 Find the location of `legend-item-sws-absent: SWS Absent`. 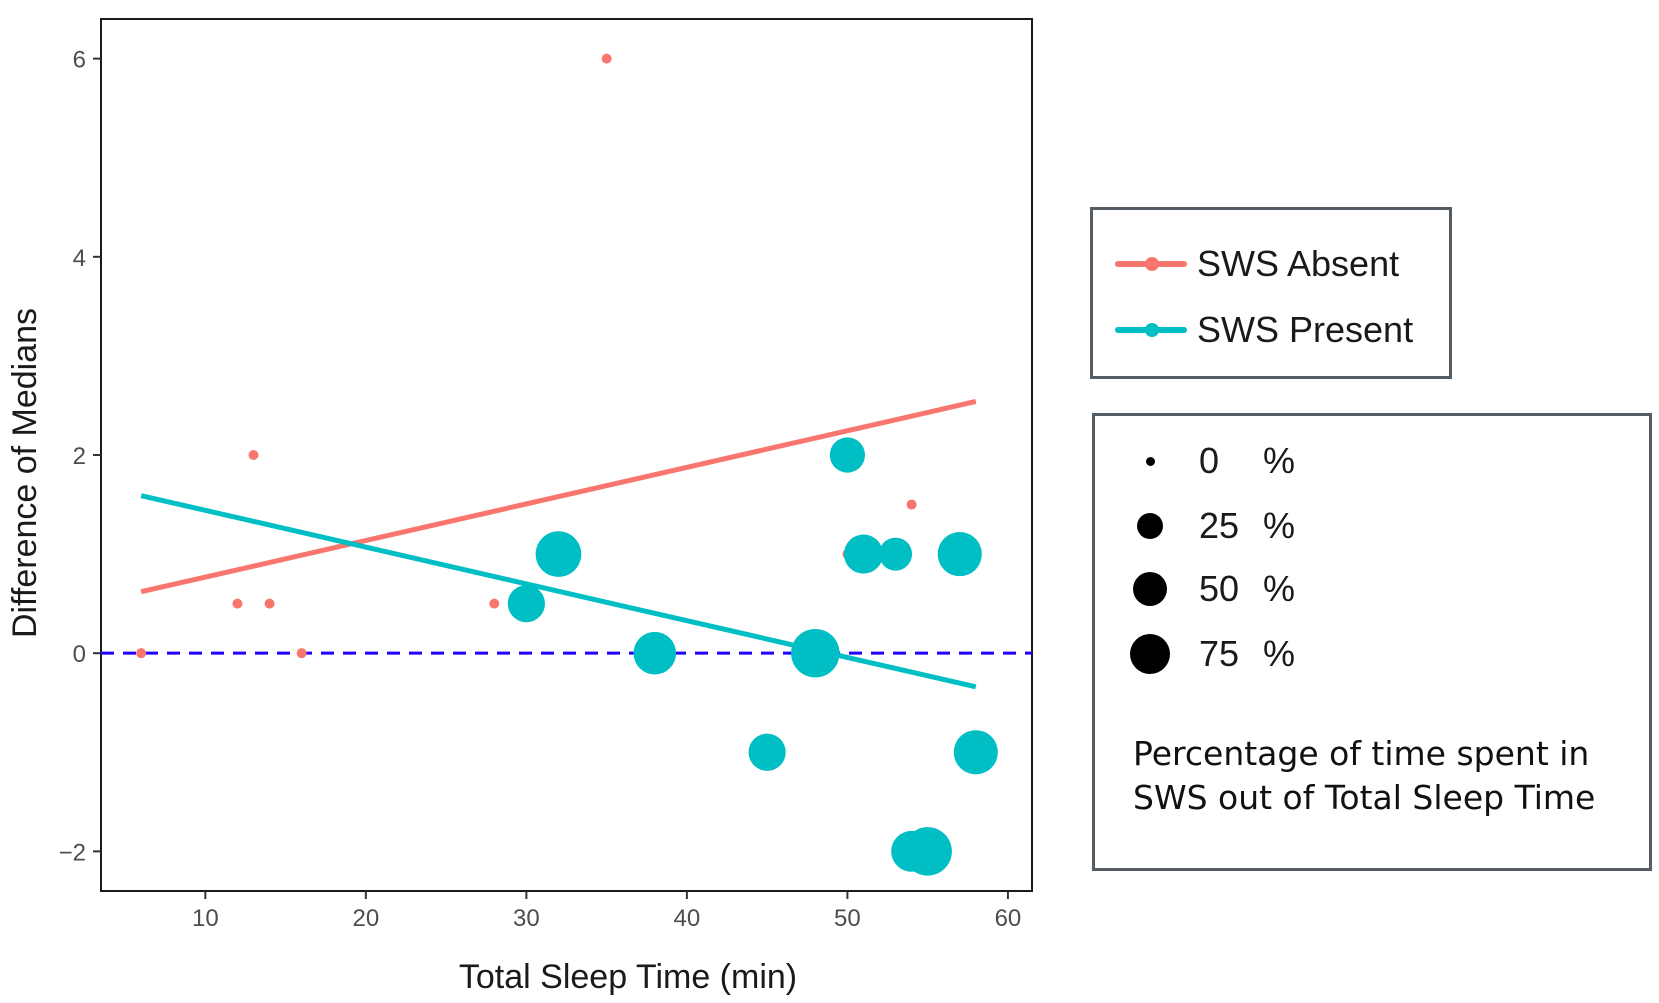

legend-item-sws-absent: SWS Absent is located at coordinates (1257, 263).